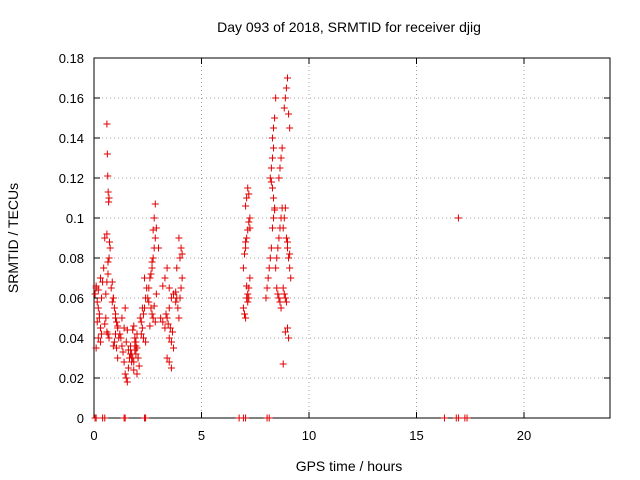  What do you see at coordinates (71, 298) in the screenshot?
I see `y-tick-label: 0.06` at bounding box center [71, 298].